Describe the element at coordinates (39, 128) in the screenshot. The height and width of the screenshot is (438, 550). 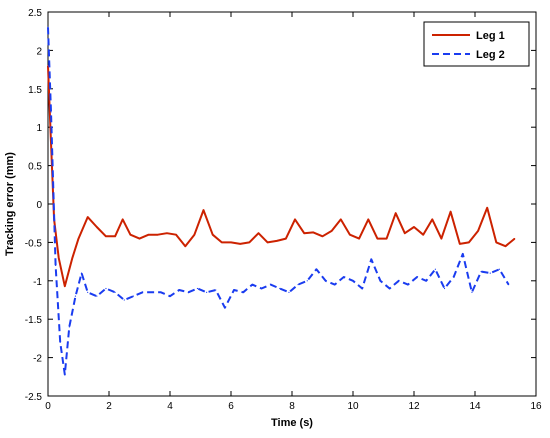
I see `y-tick-label: 1` at that location.